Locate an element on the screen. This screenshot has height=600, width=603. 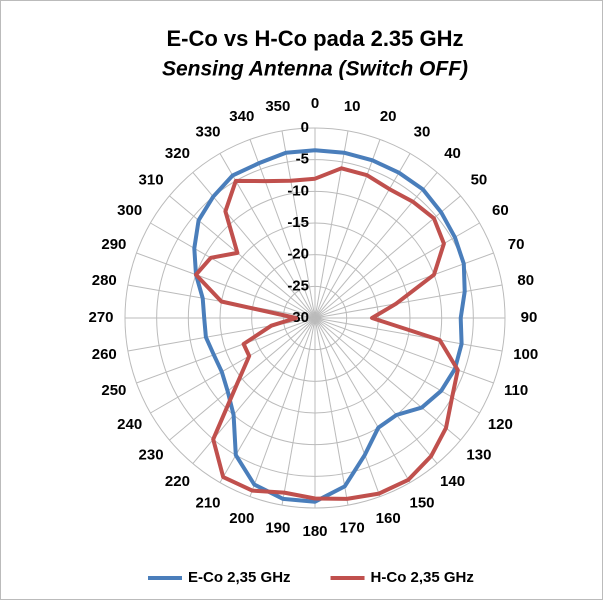
radial-tick-label: 0 is located at coordinates (305, 127).